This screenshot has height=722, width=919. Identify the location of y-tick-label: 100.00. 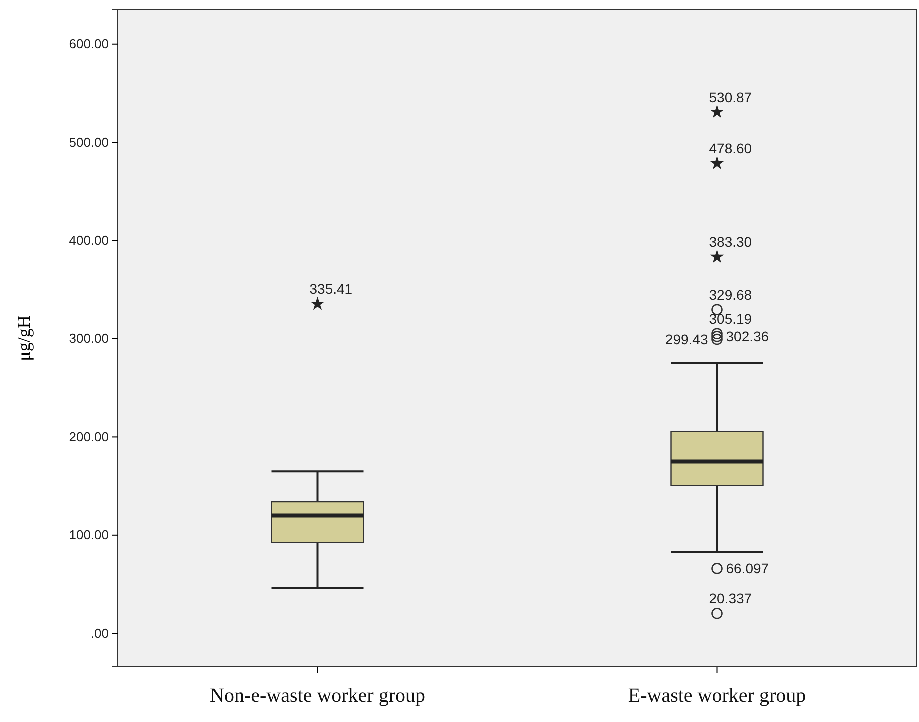
(89, 535).